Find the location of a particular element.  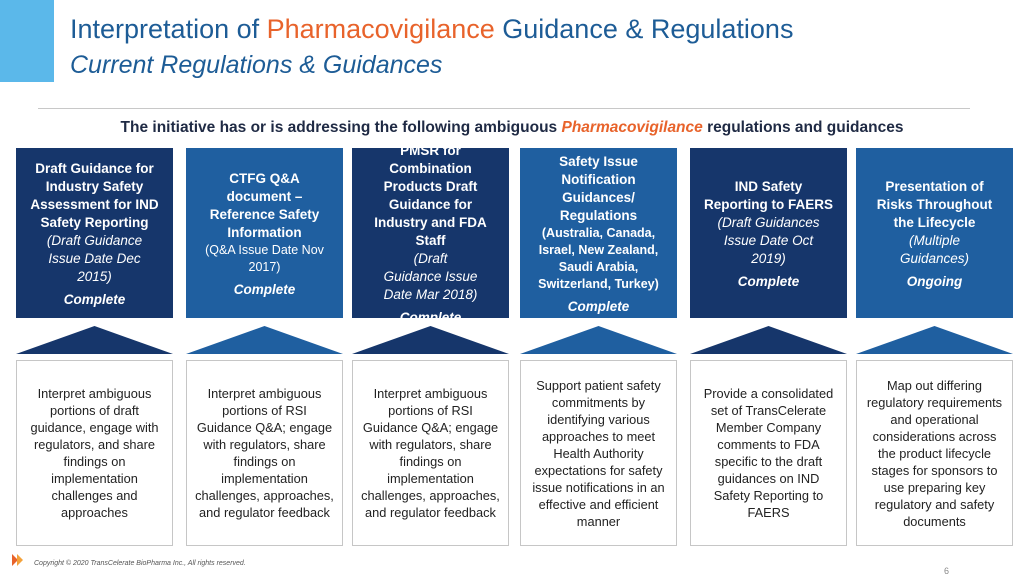

page-subtitle: Current Regulations & Guidances is located at coordinates (256, 65).